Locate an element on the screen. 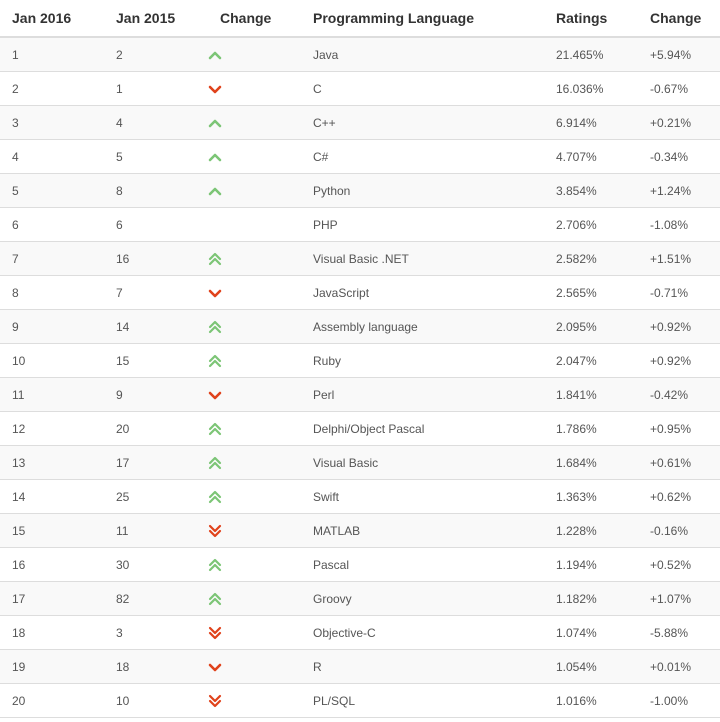  rating-cell: 1.684% is located at coordinates (591, 462).